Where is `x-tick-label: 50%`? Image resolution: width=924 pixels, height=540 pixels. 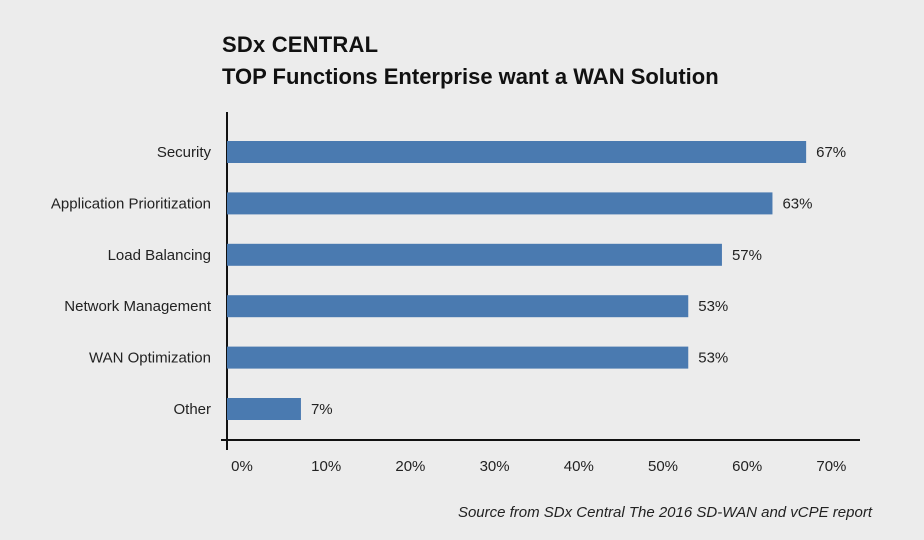 x-tick-label: 50% is located at coordinates (663, 466).